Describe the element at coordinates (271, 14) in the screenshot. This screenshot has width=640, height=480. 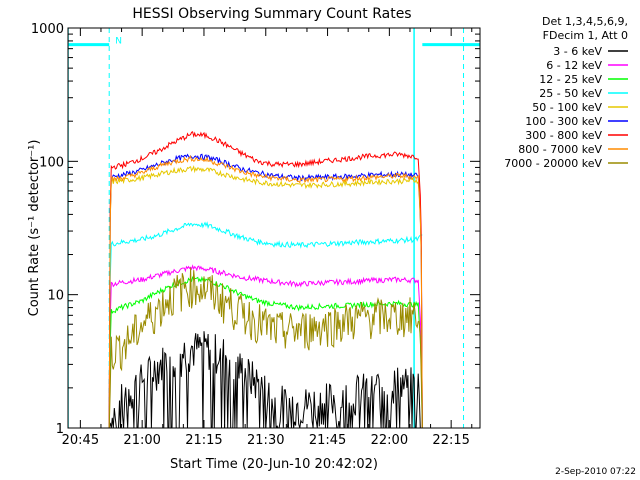
I see `chart-title: HESSI Observing Summary Count Rates` at that location.